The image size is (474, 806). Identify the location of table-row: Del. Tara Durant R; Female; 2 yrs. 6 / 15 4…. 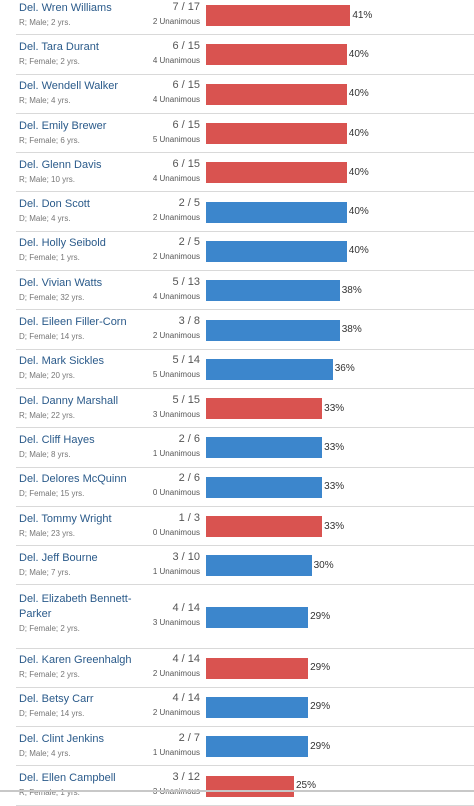
(237, 55).